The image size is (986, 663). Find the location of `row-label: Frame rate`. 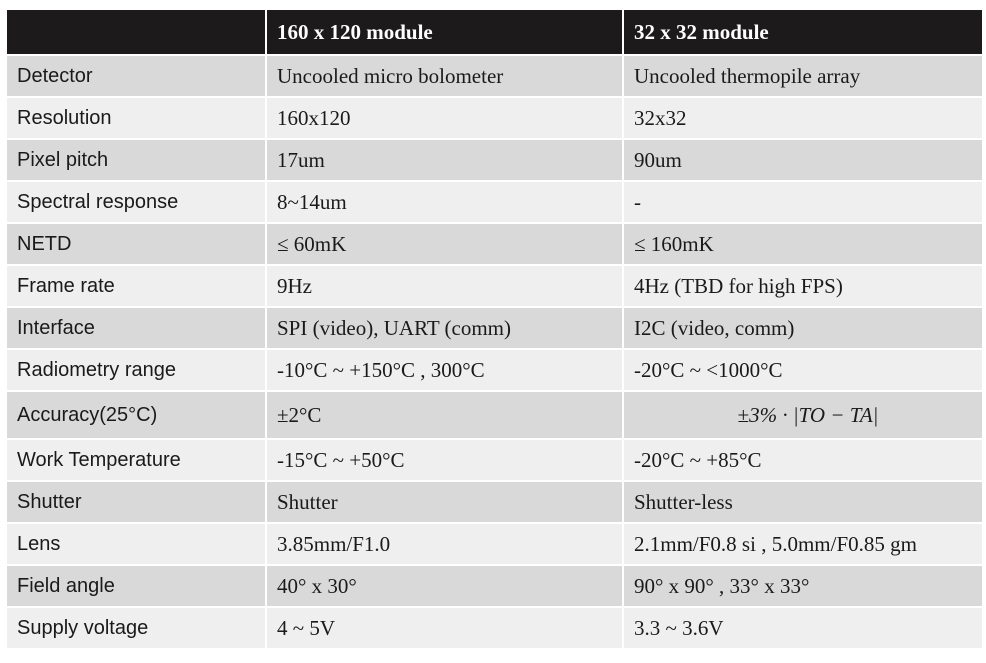

row-label: Frame rate is located at coordinates (136, 286).